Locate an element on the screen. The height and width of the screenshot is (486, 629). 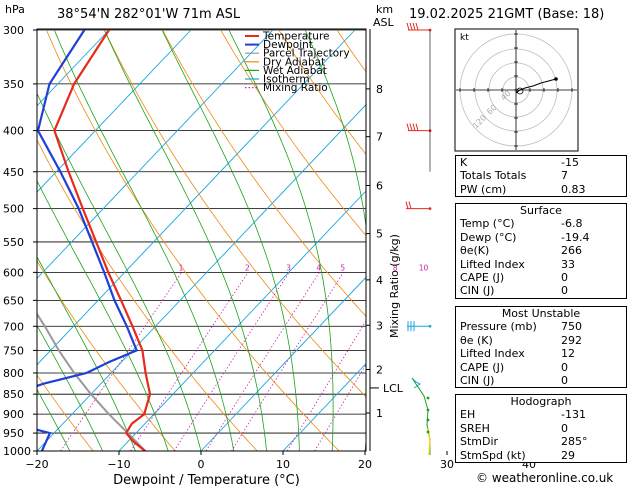
indices-row: Totals Totals 7 is located at coordinates (514, 176).